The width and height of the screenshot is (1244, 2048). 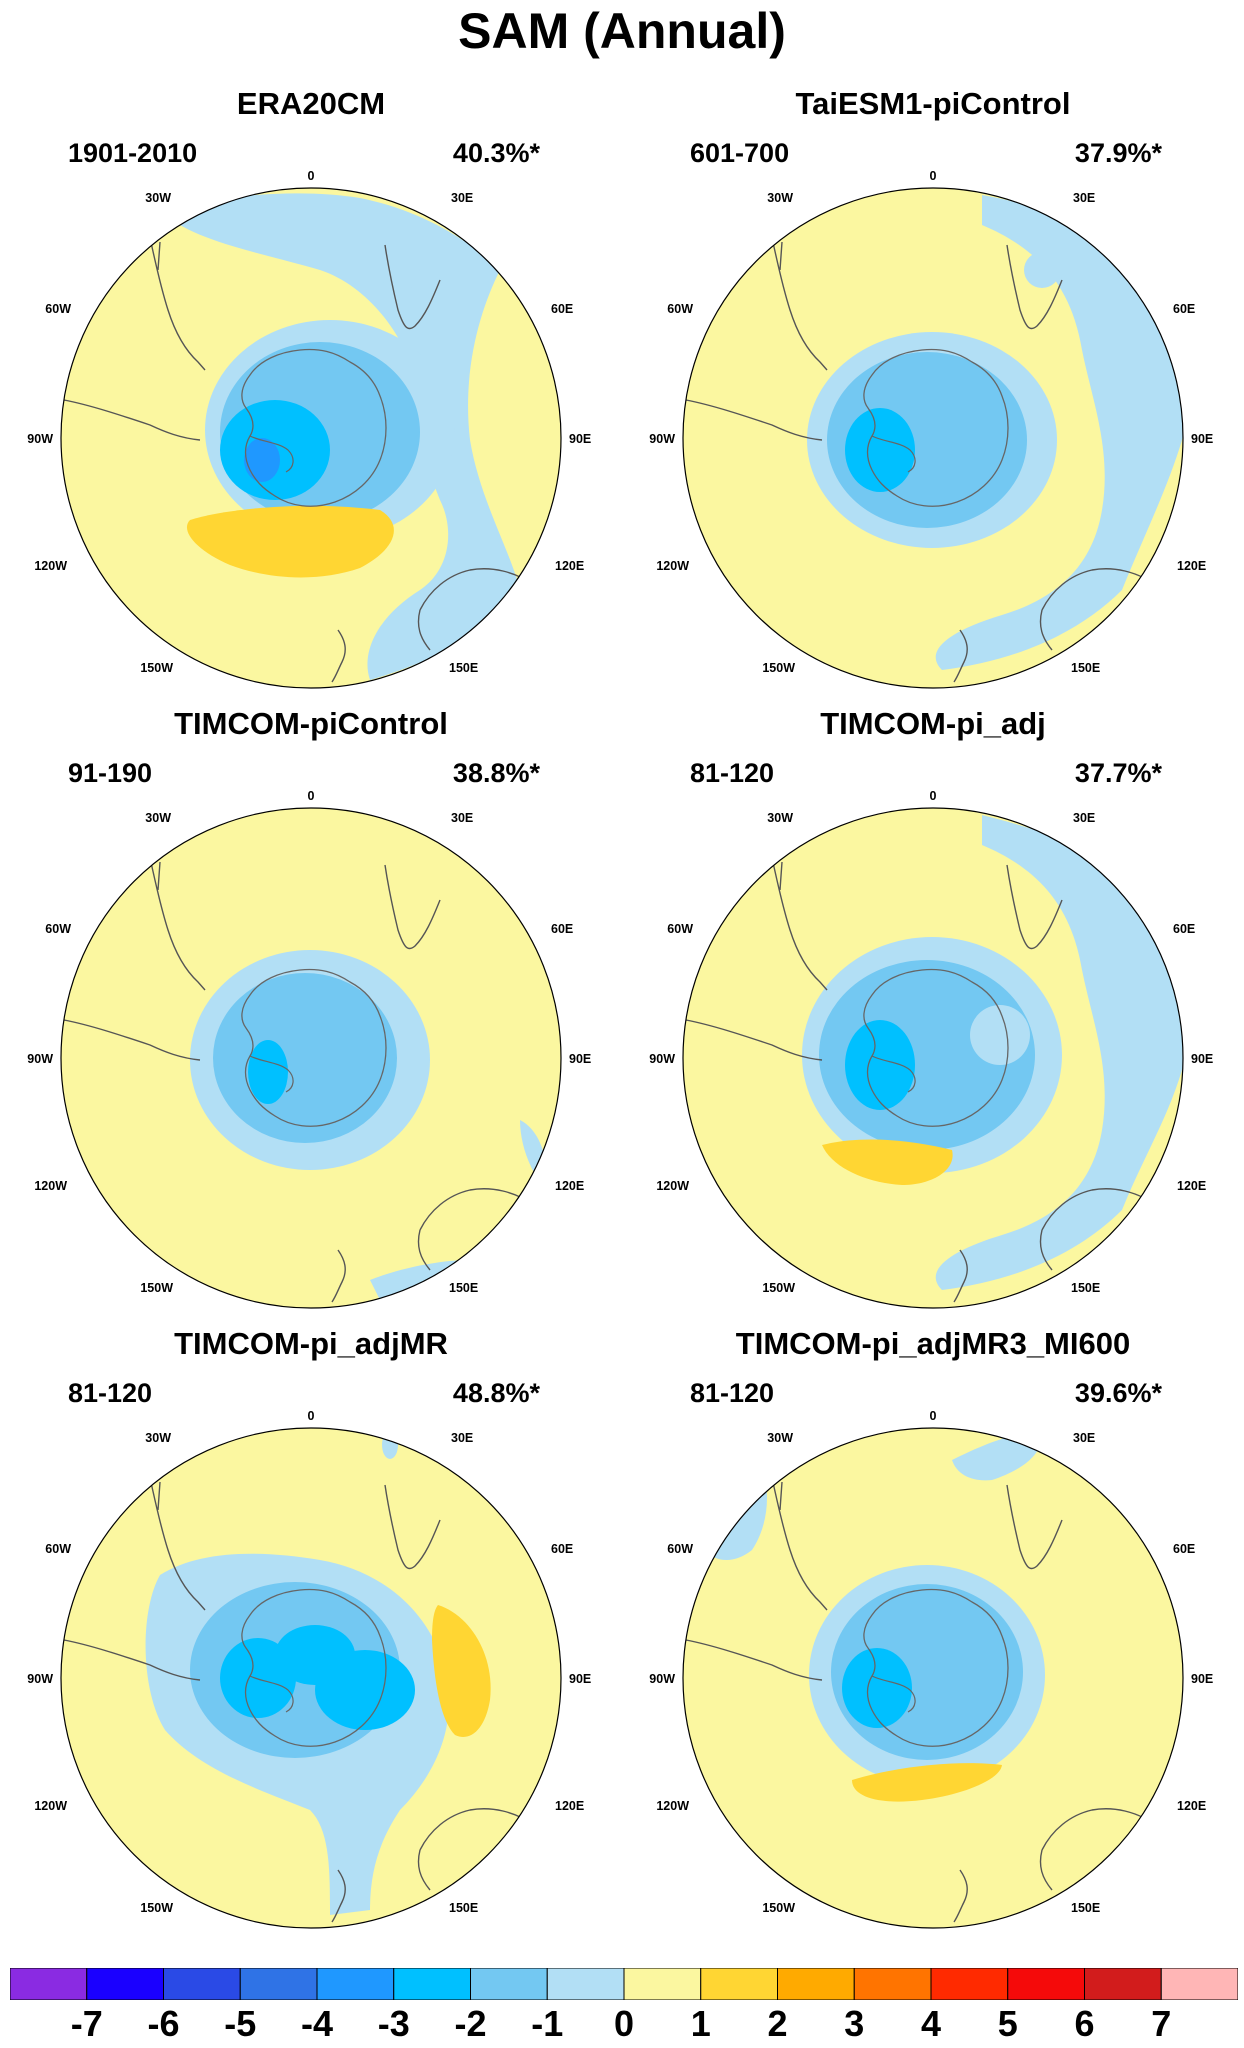 I want to click on colorbar-tick-label: 3, so click(x=854, y=2023).